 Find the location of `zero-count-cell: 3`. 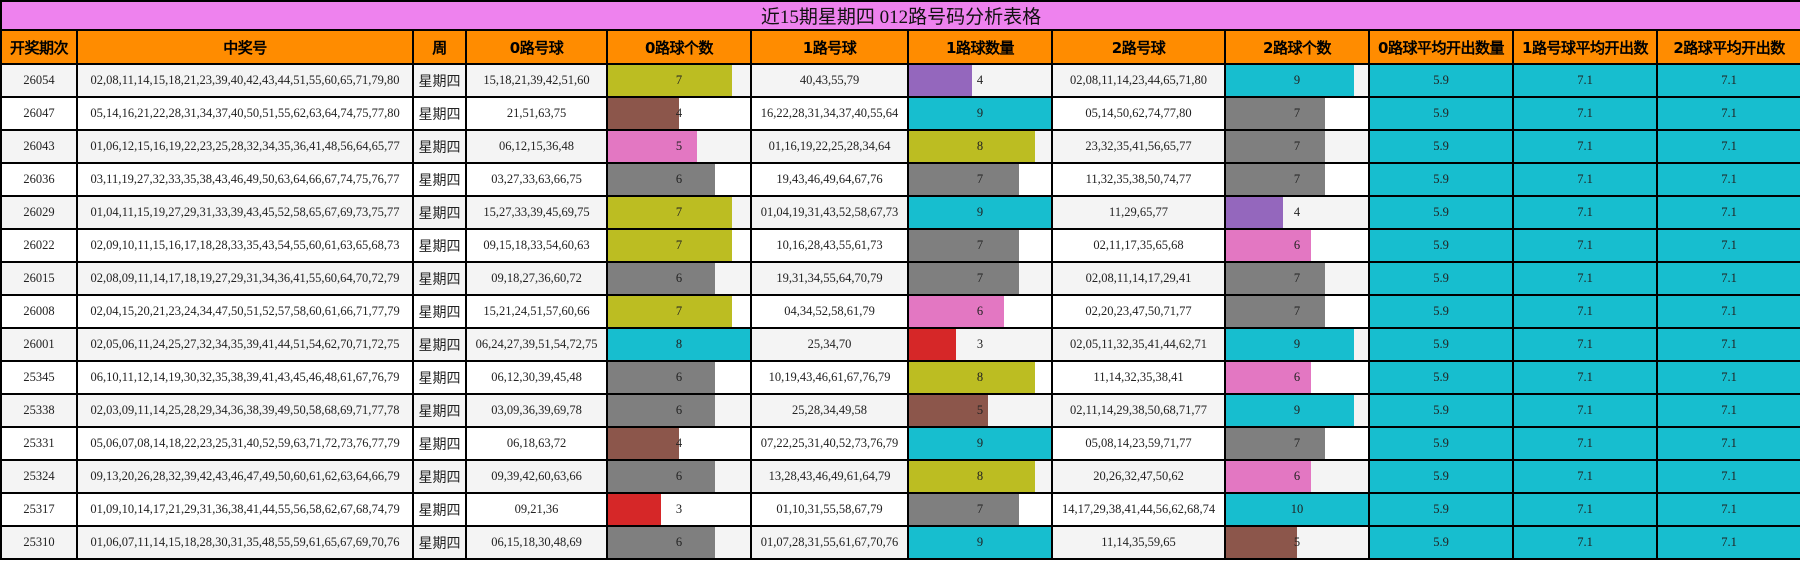

zero-count-cell: 3 is located at coordinates (679, 509).